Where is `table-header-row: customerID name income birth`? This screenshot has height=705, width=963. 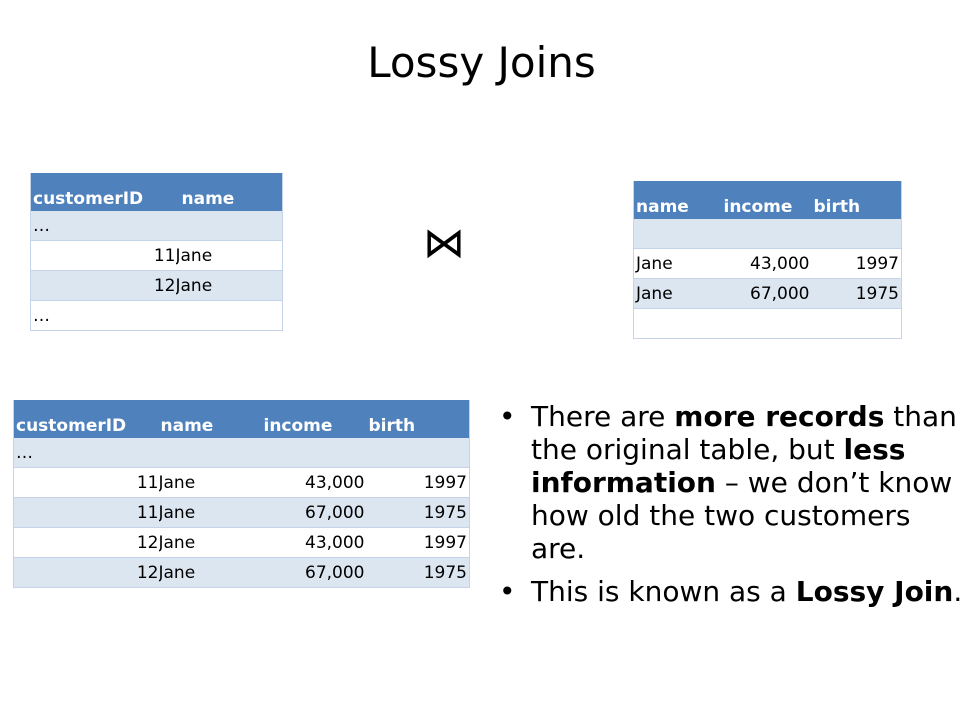 table-header-row: customerID name income birth is located at coordinates (241, 419).